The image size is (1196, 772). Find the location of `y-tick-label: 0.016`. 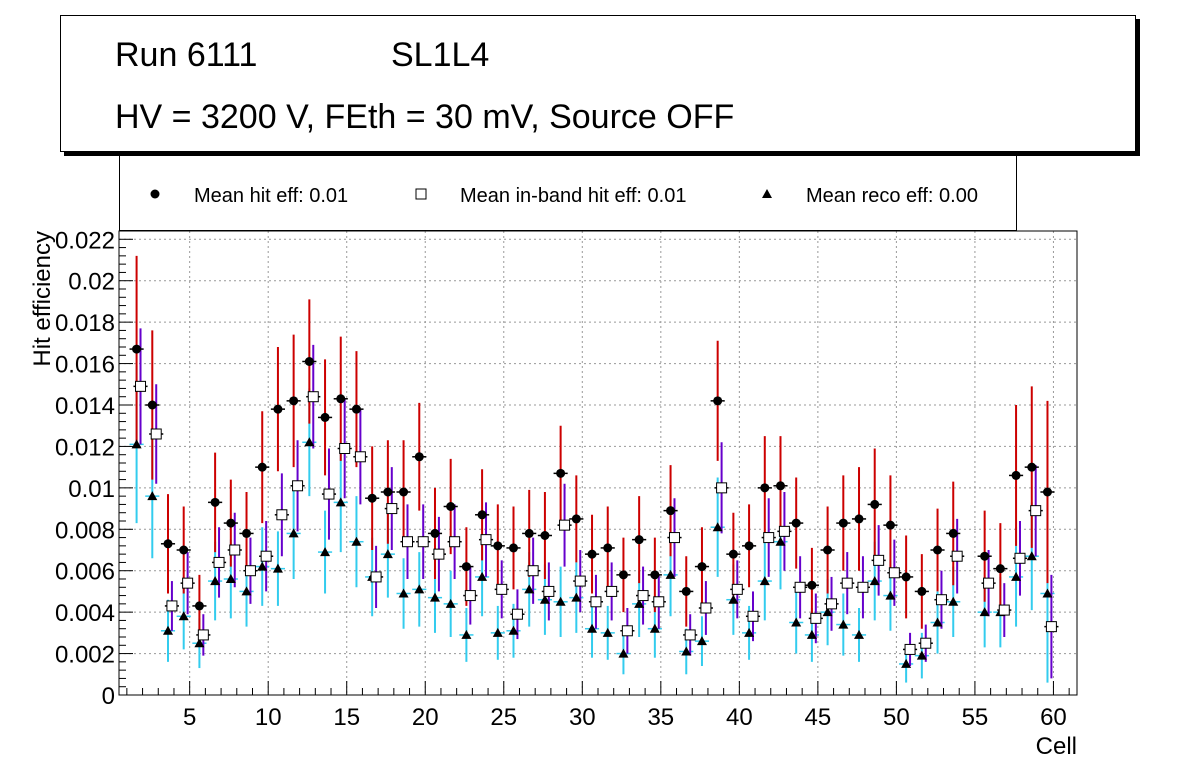

y-tick-label: 0.016 is located at coordinates (85, 365).